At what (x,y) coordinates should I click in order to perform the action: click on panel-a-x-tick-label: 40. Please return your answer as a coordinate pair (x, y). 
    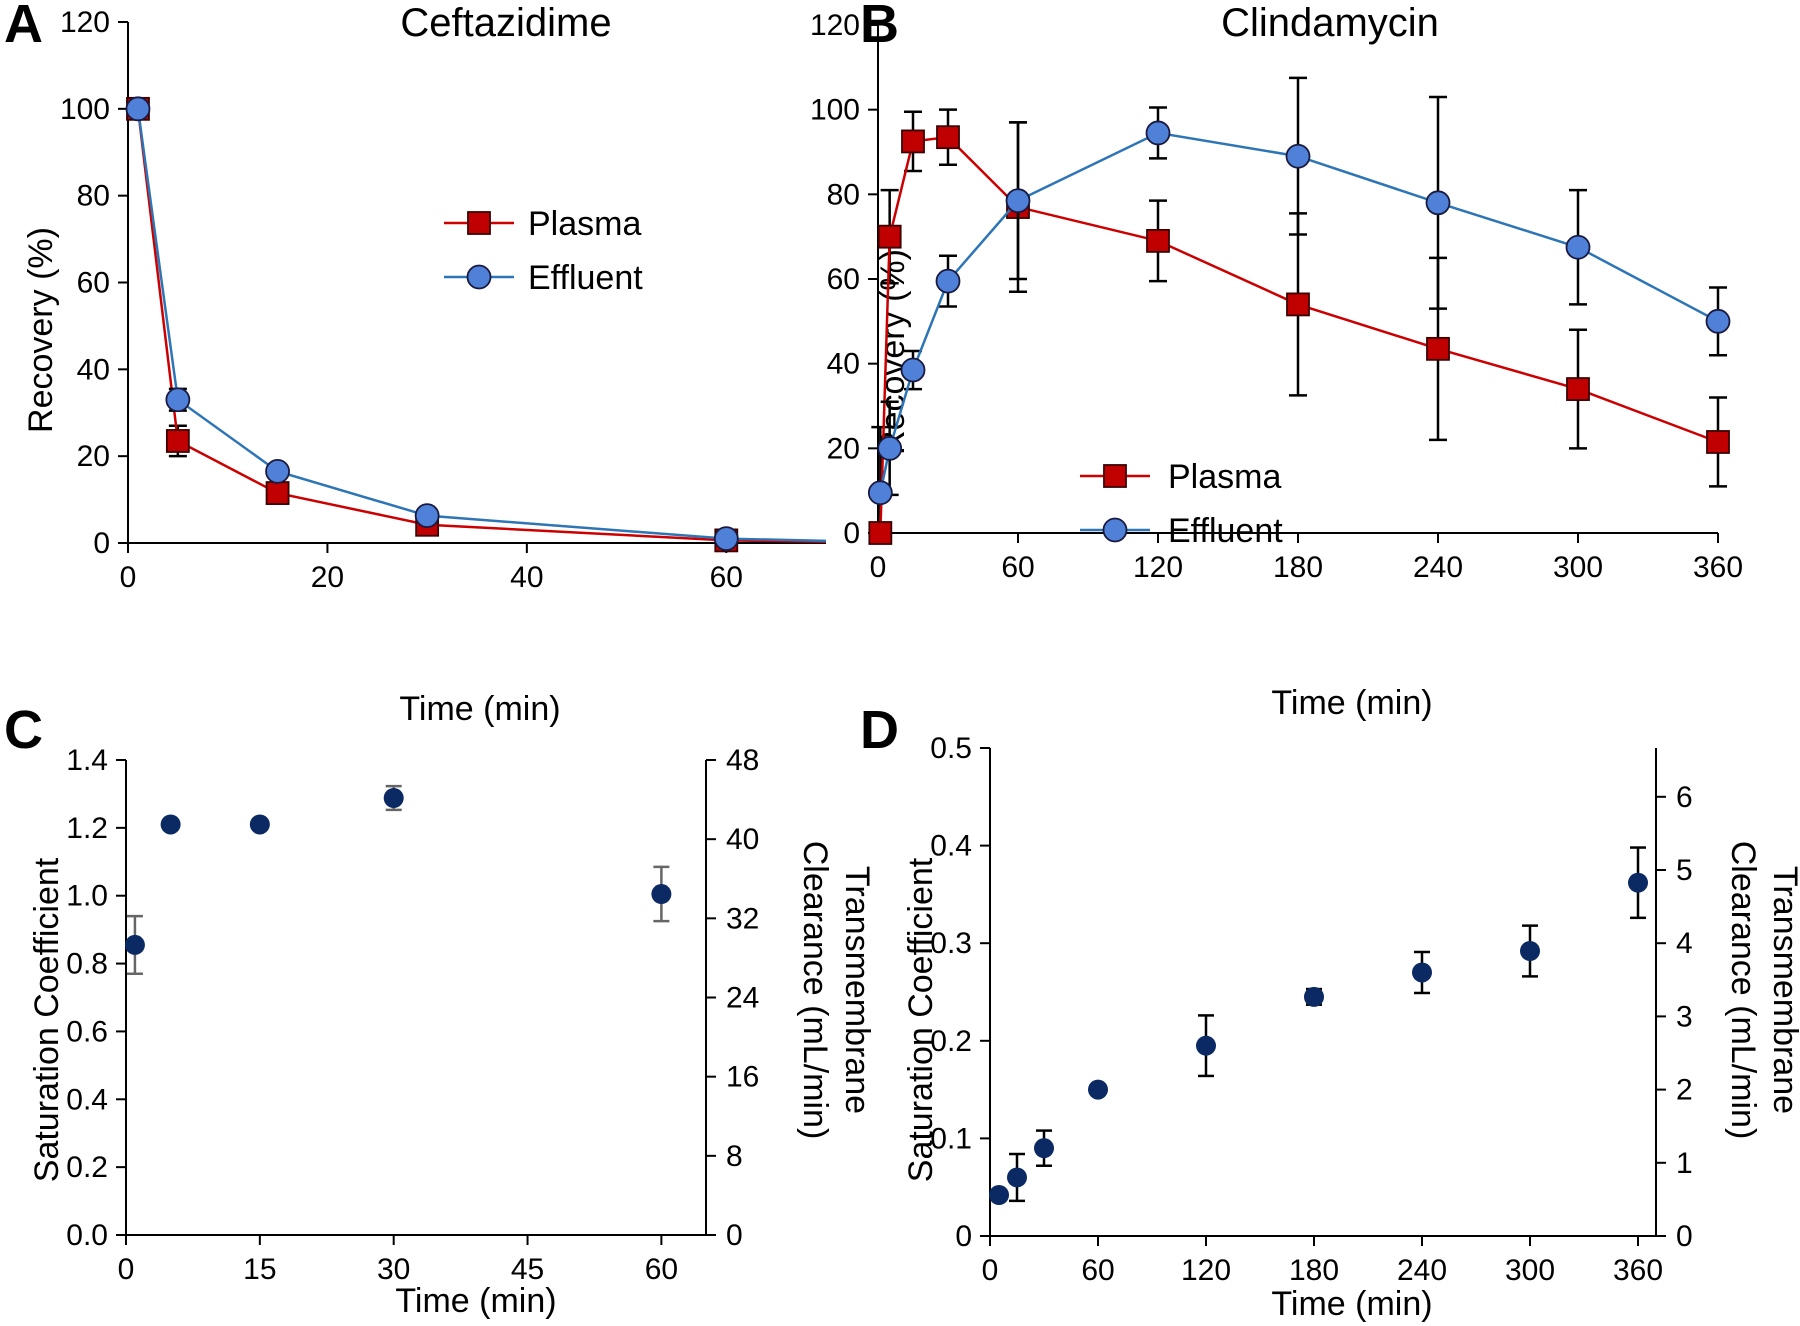
    Looking at the image, I should click on (526, 577).